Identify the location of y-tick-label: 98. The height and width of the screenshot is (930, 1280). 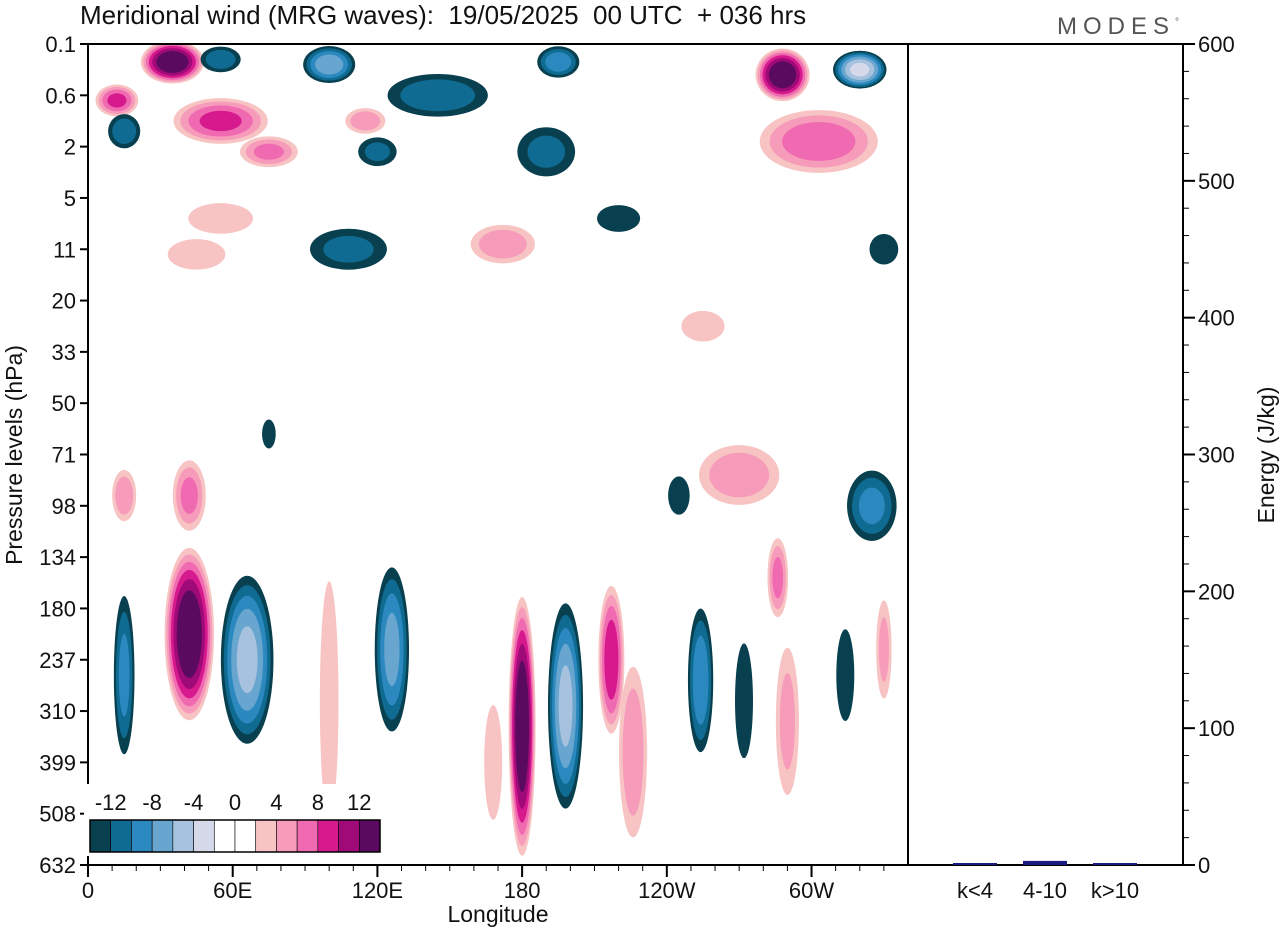
(64, 506).